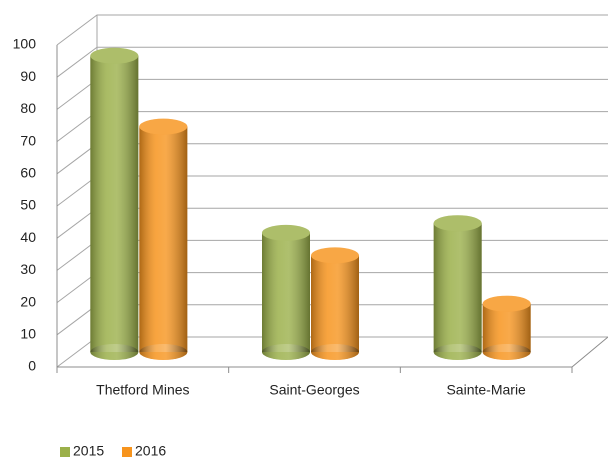 Image resolution: width=608 pixels, height=460 pixels. What do you see at coordinates (28, 237) in the screenshot?
I see `y-tick-label: 40` at bounding box center [28, 237].